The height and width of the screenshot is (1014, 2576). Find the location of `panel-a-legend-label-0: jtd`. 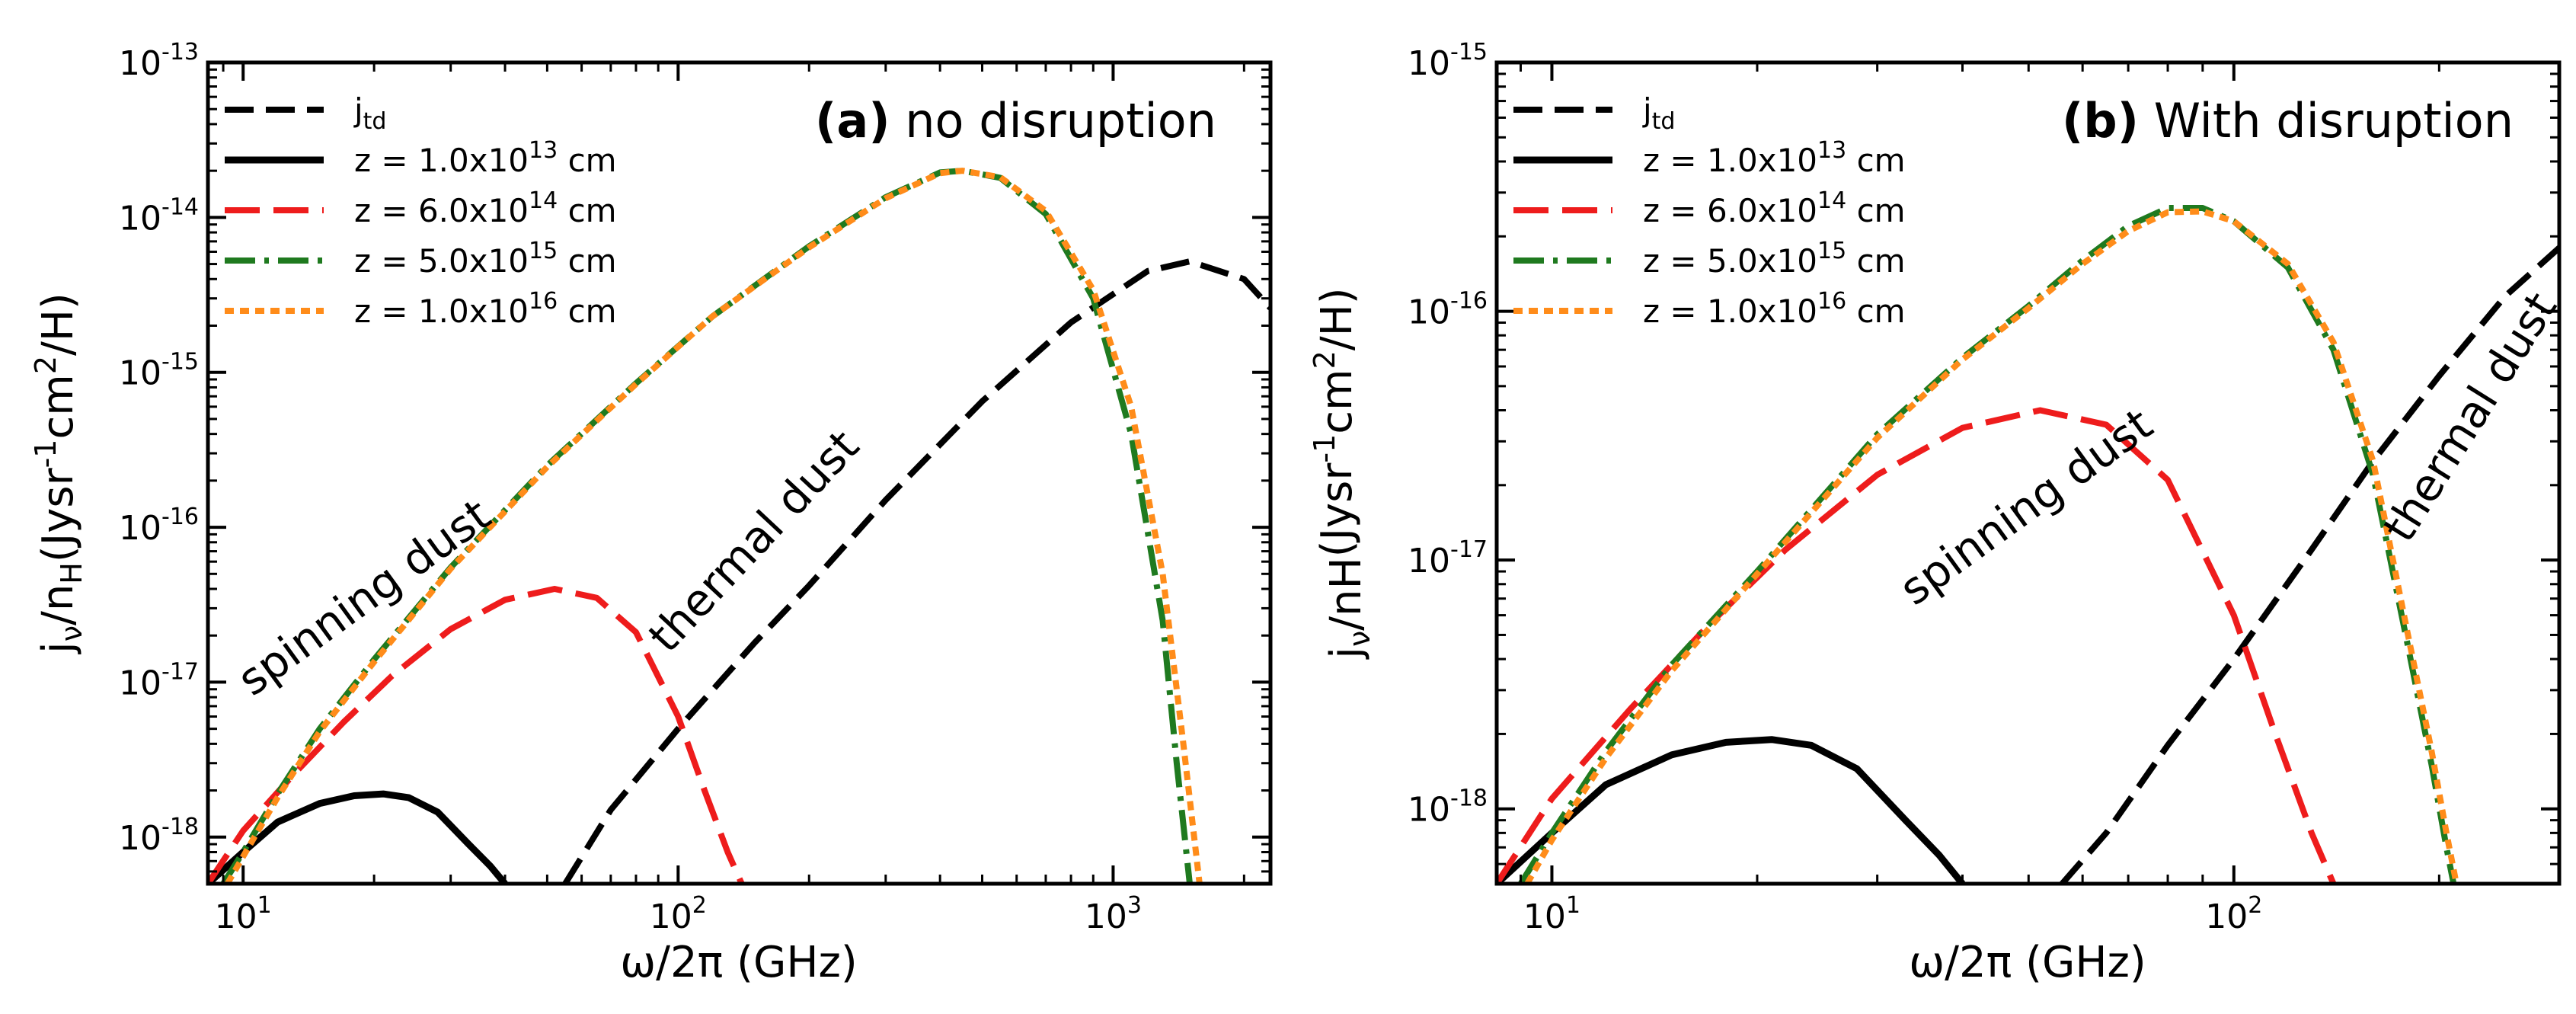

panel-a-legend-label-0: jtd is located at coordinates (369, 113).